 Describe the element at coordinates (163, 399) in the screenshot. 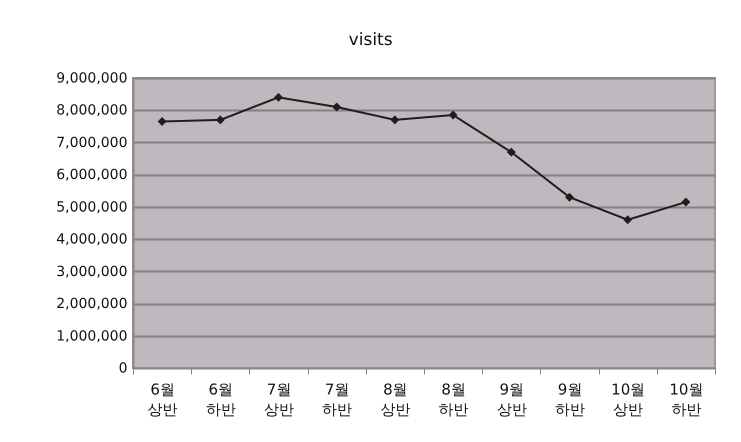

I see `x-tick-label: 6월 상반` at that location.